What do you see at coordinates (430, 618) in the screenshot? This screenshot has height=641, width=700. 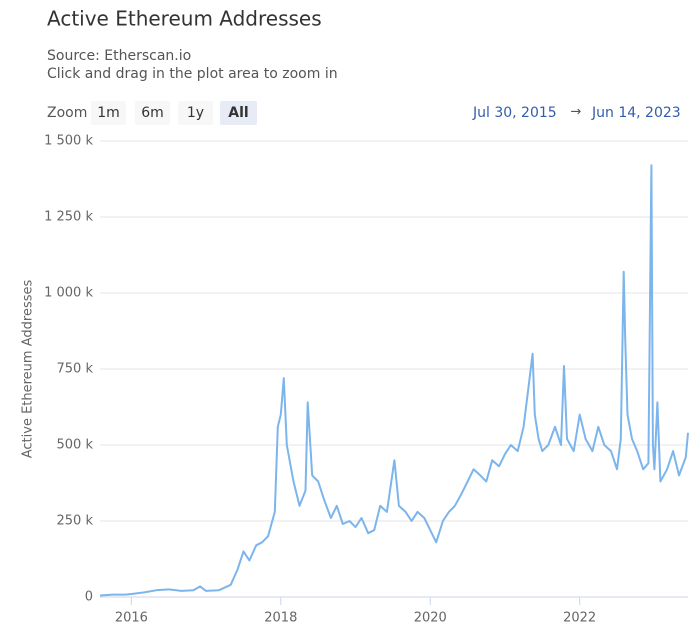 I see `x-tick-label: 2020` at bounding box center [430, 618].